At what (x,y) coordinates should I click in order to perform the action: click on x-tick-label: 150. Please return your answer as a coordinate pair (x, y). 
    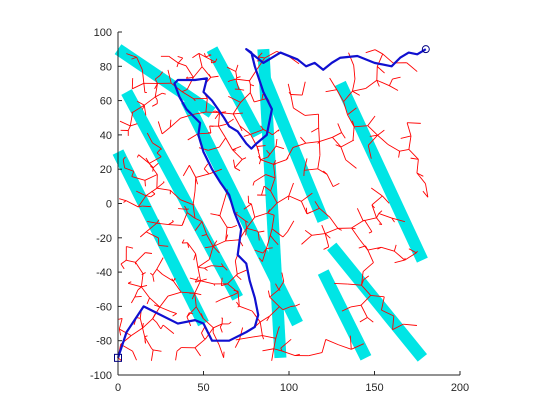
    Looking at the image, I should click on (374, 388).